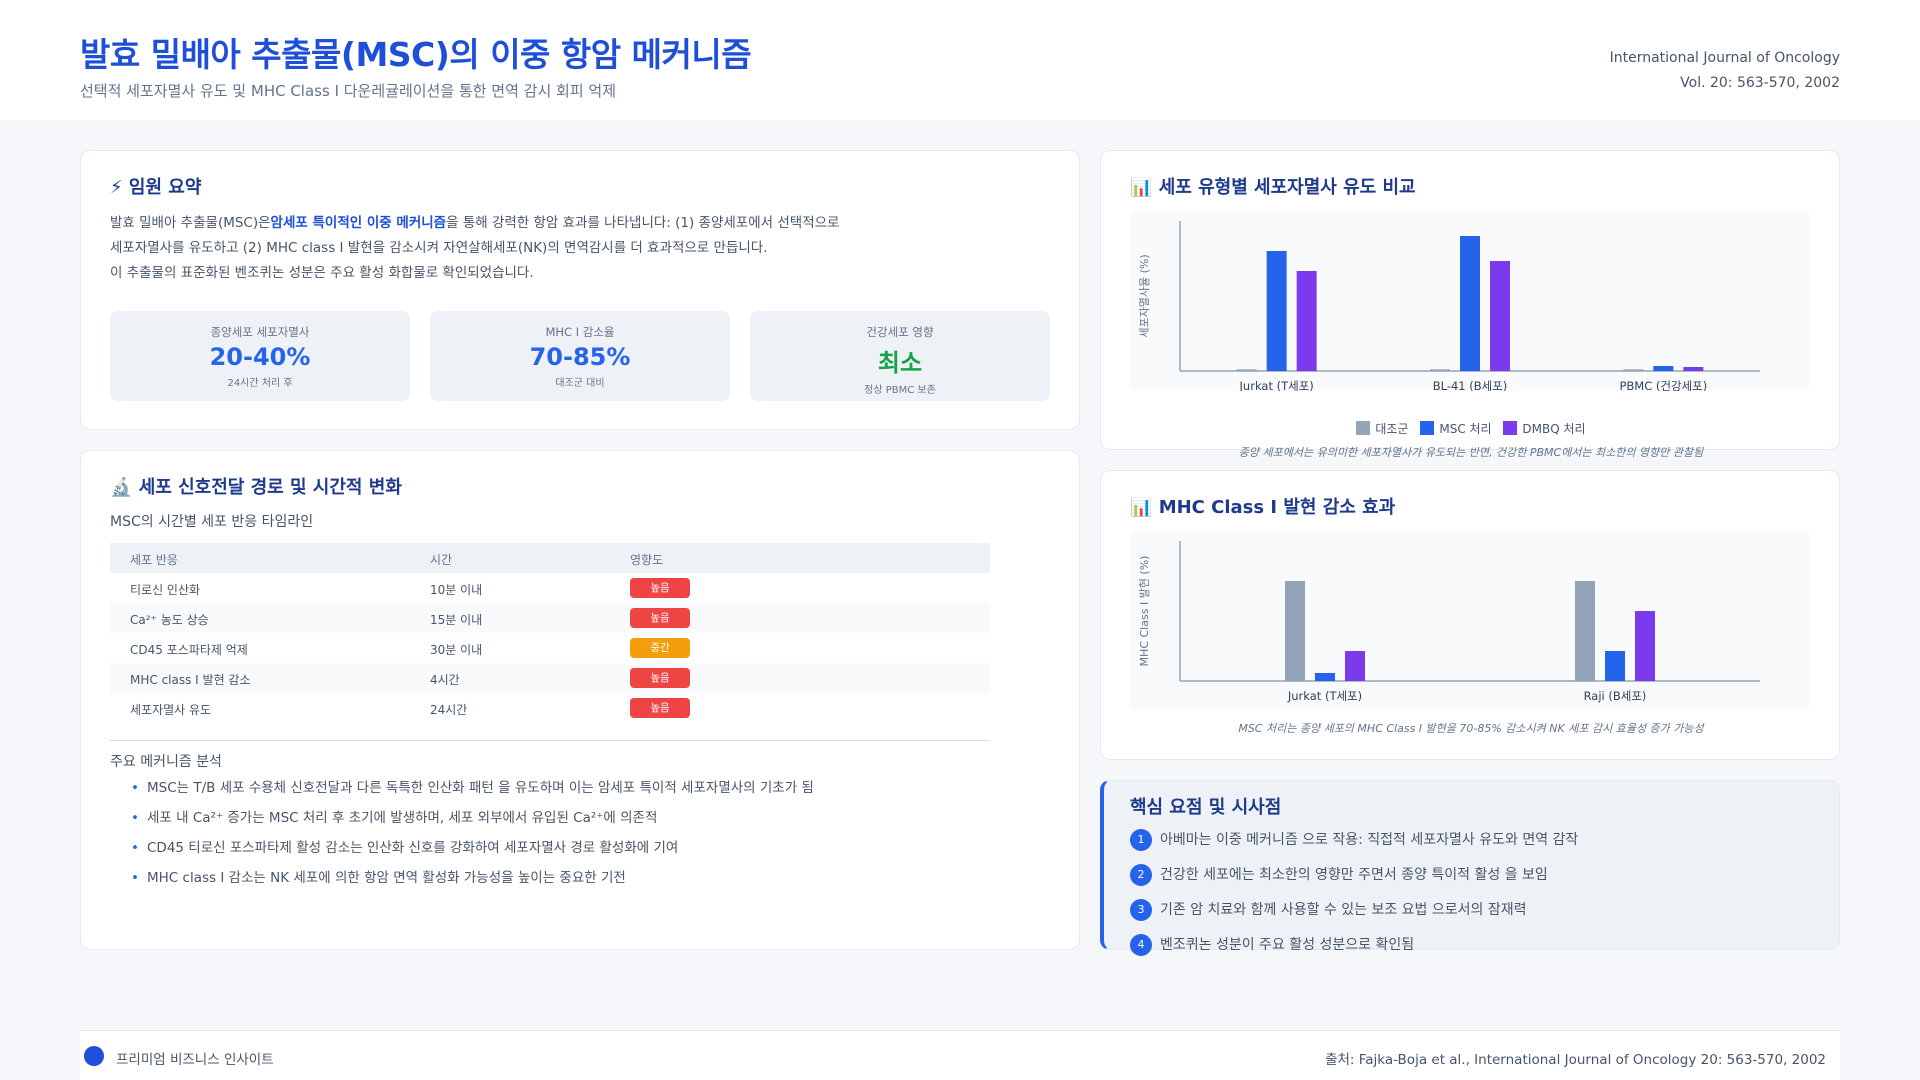 This screenshot has width=1920, height=1080. What do you see at coordinates (358, 223) in the screenshot?
I see `summary-highlight: 암세포 특이적인 이중 메커니즘` at bounding box center [358, 223].